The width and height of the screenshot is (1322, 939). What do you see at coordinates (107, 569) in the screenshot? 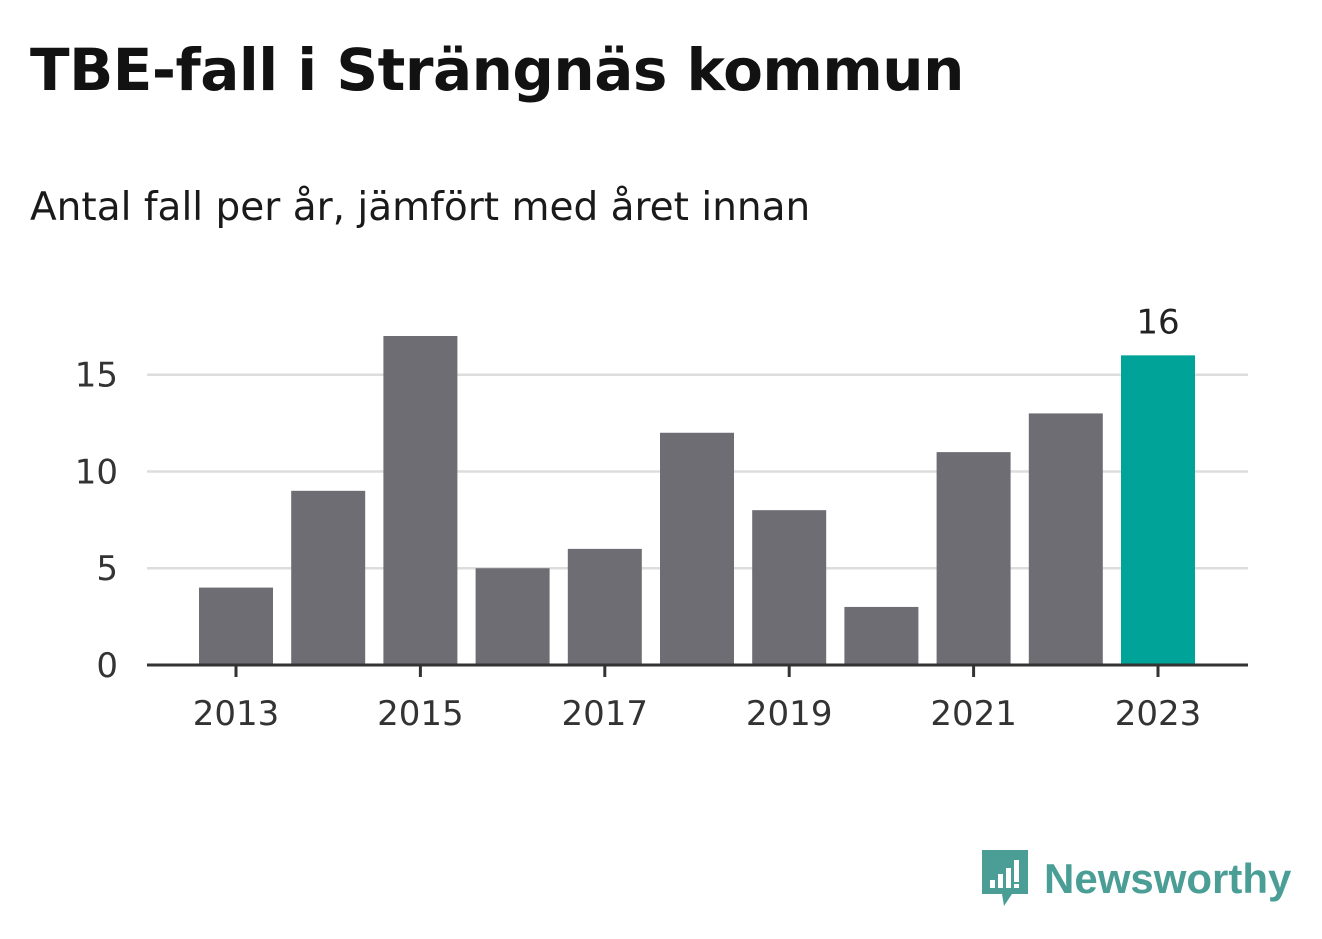
I see `y-tick-label: 5` at bounding box center [107, 569].